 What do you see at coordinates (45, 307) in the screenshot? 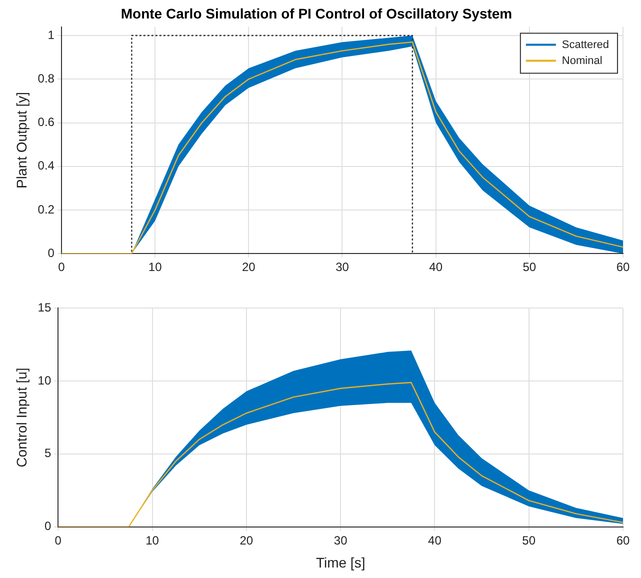
I see `y-tick-label: 15` at bounding box center [45, 307].